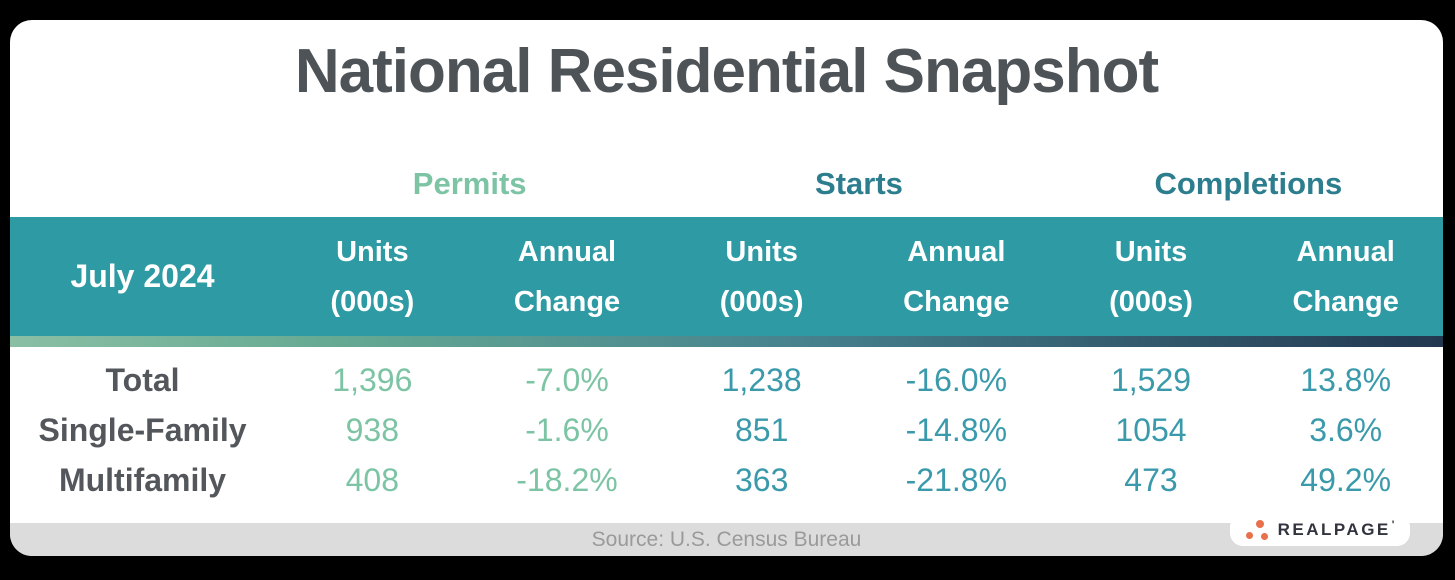 The image size is (1455, 580). What do you see at coordinates (469, 183) in the screenshot?
I see `group-header-permits: Permits` at bounding box center [469, 183].